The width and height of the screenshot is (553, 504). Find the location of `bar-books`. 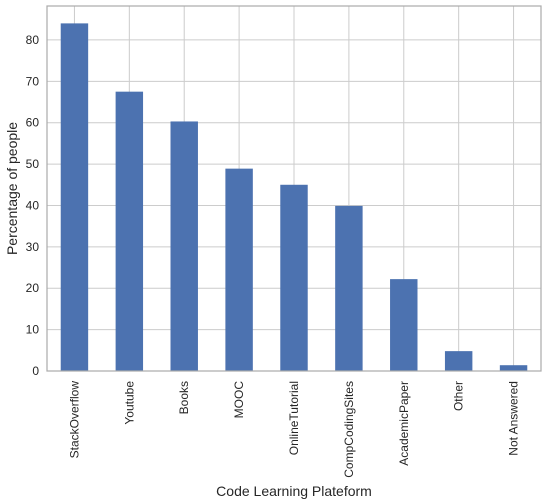

bar-books is located at coordinates (184, 246).